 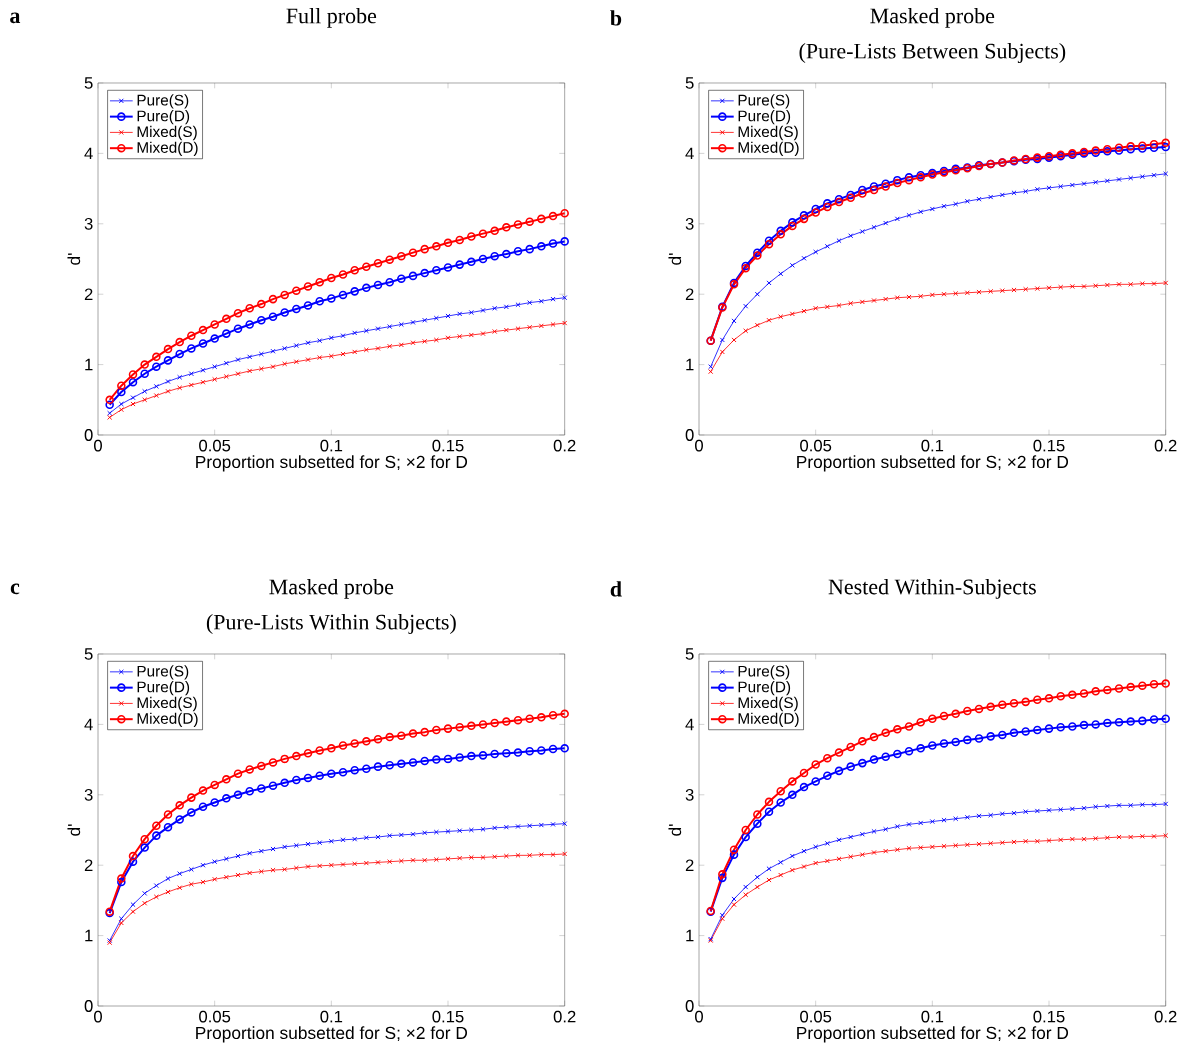 What do you see at coordinates (932, 53) in the screenshot?
I see `chart-subtitle: (Pure-Lists Between Subjects)` at bounding box center [932, 53].